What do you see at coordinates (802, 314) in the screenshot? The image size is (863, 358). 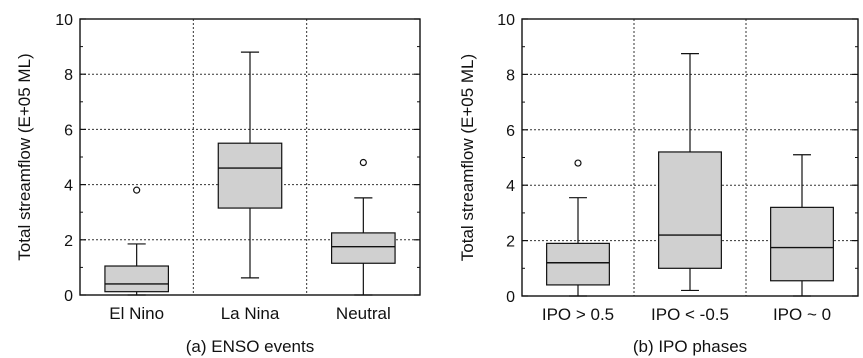 I see `category-label: IPO ~ 0` at bounding box center [802, 314].